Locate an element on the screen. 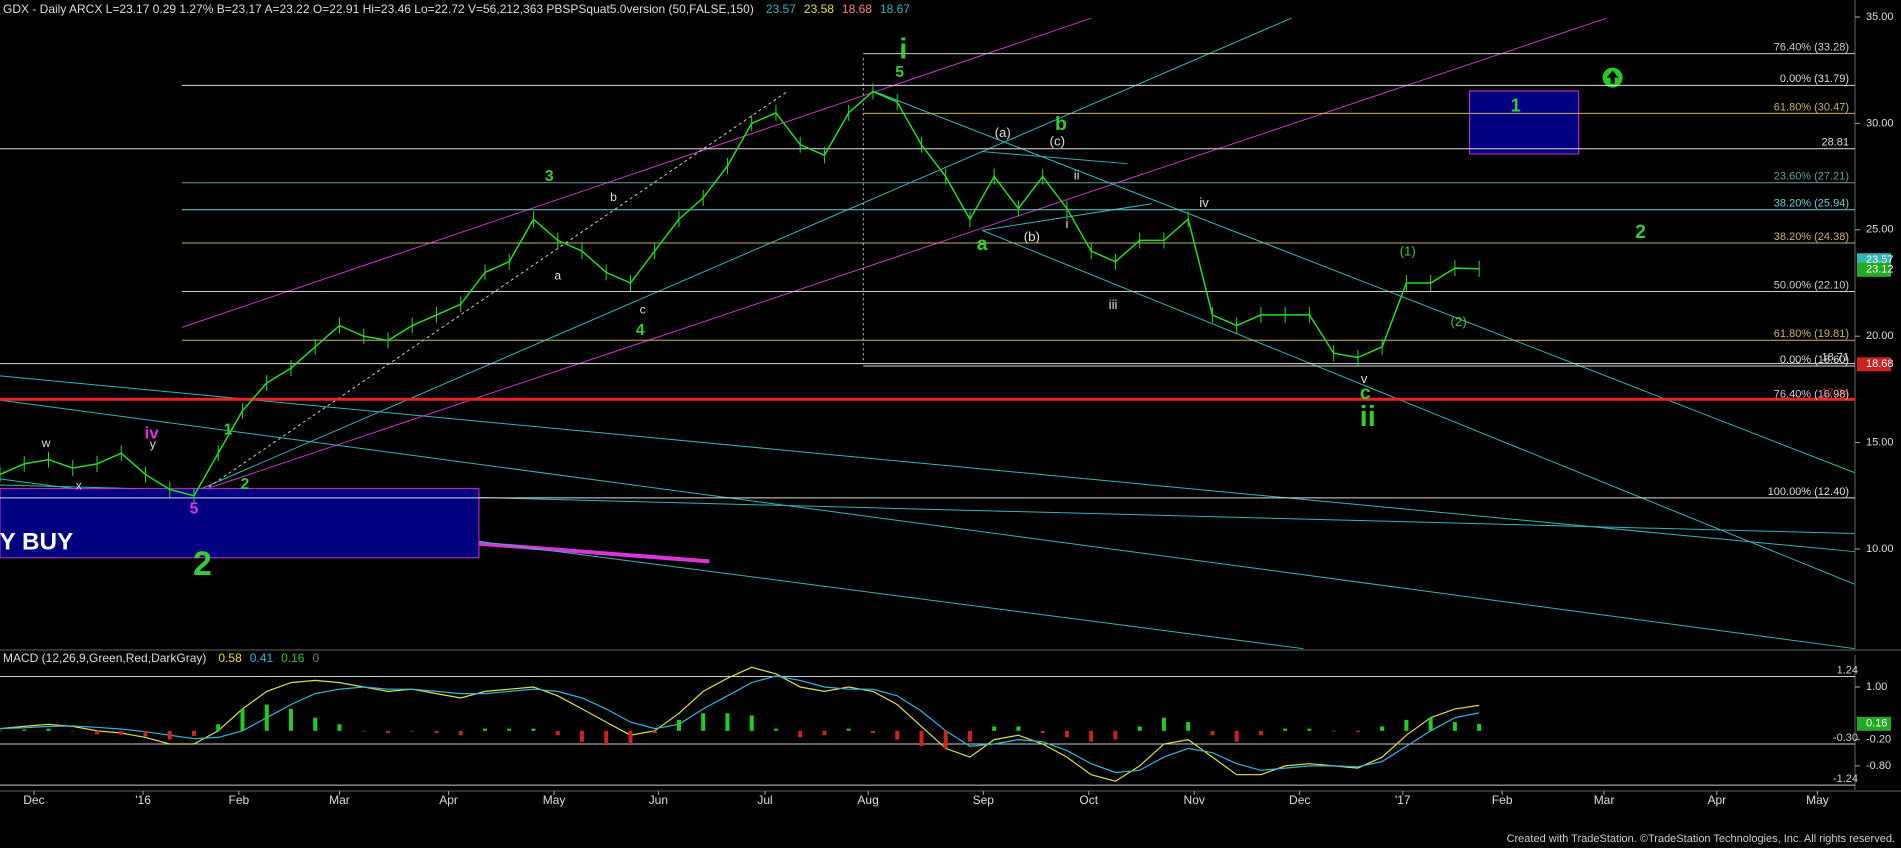 This screenshot has width=1901, height=848. level-label: 38.20% (24.38) is located at coordinates (1811, 237).